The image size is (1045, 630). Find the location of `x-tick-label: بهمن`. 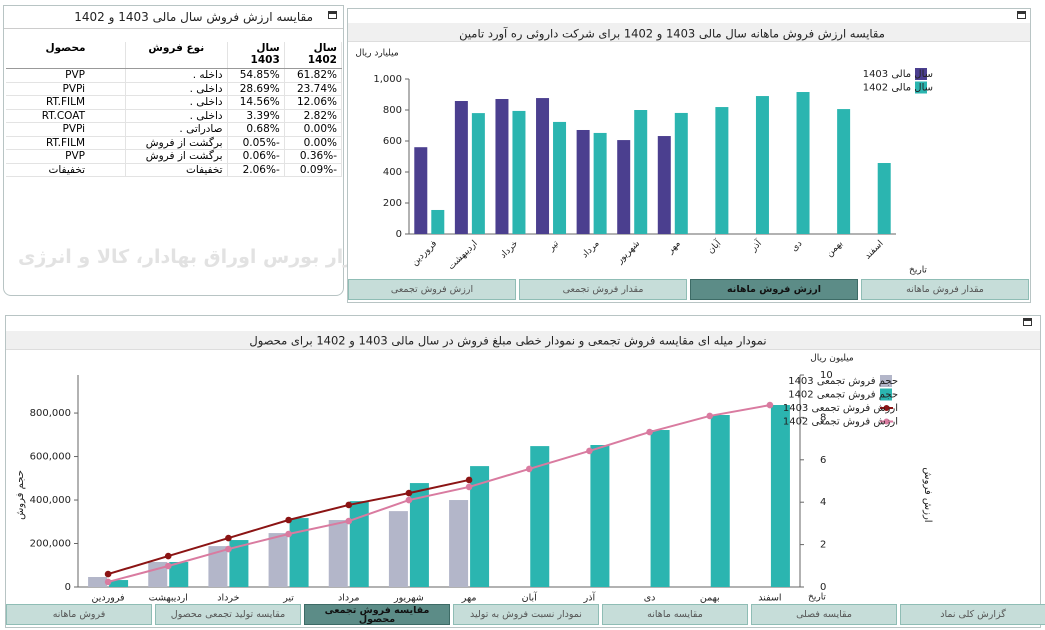

x-tick-label: بهمن is located at coordinates (835, 249).